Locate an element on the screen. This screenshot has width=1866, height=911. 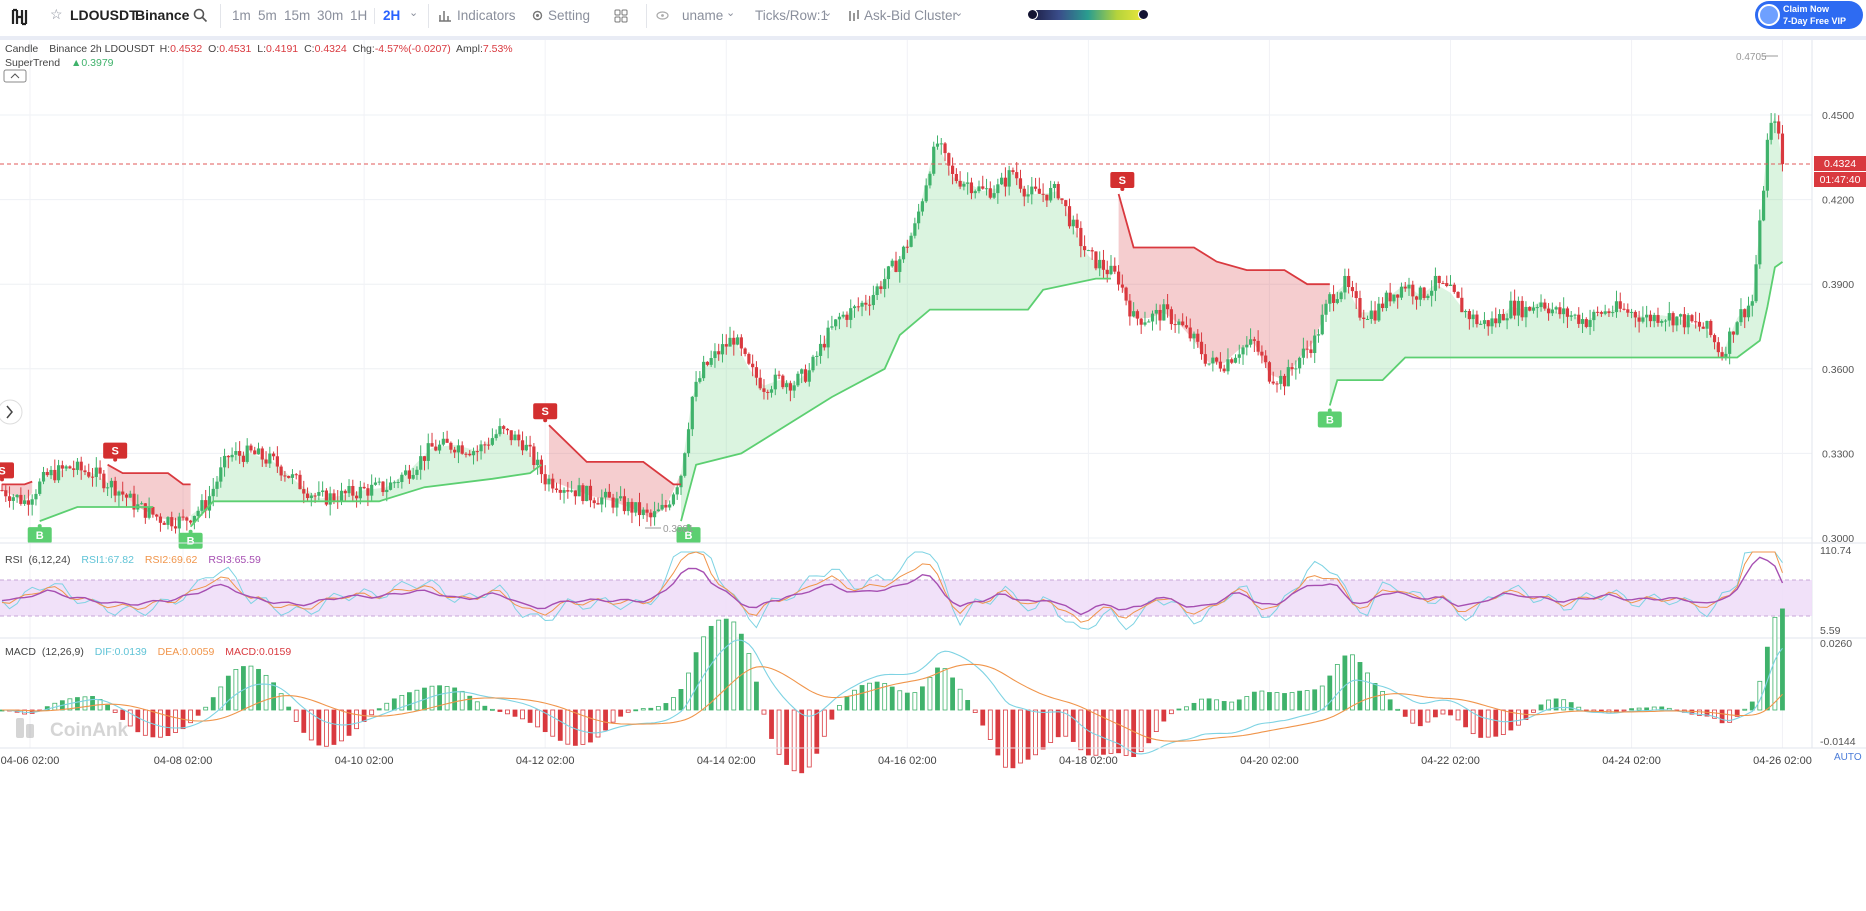
expand-left-button is located at coordinates (11, 412).